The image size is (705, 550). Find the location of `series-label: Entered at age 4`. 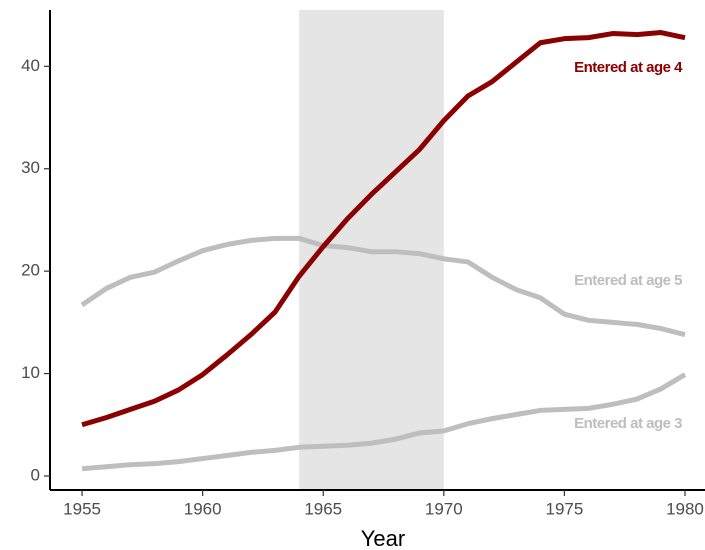

series-label: Entered at age 4 is located at coordinates (628, 67).